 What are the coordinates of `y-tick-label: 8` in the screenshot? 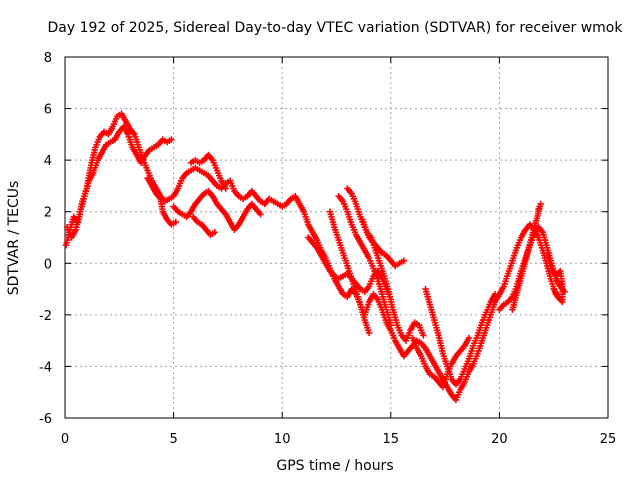 It's located at (48, 58).